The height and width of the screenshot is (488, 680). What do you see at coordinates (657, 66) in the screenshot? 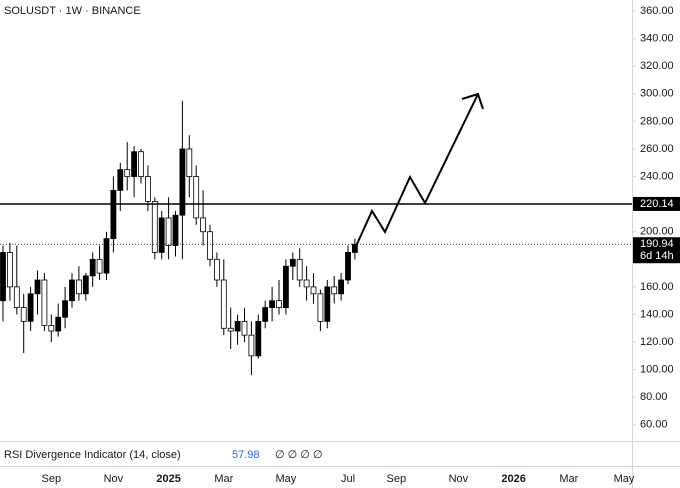
I see `y-tick-label: 320.00` at bounding box center [657, 66].